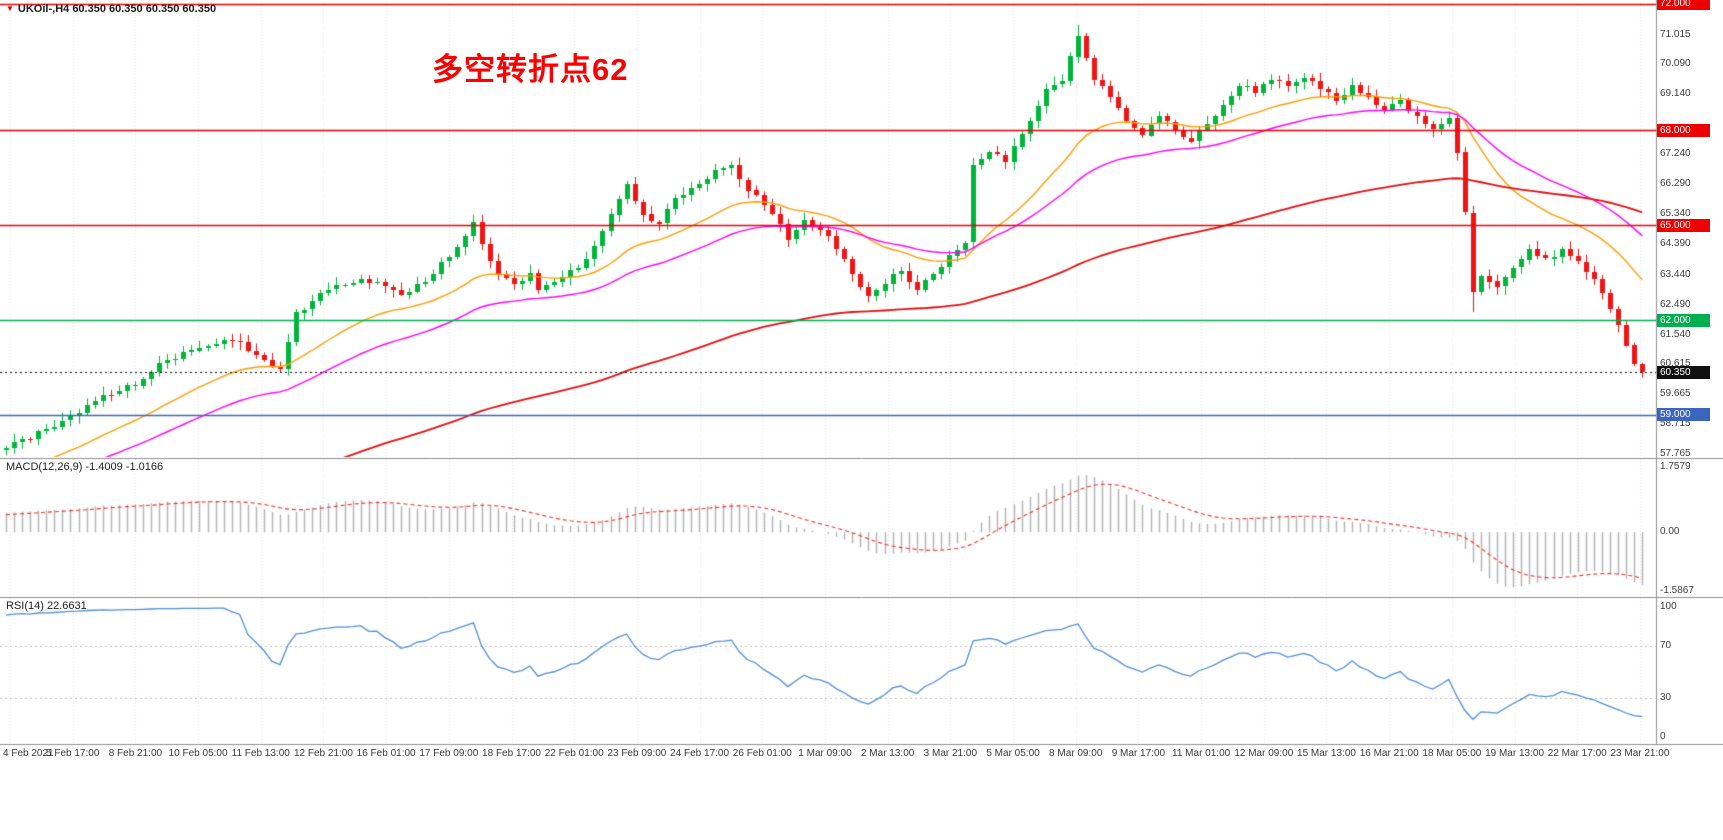 The height and width of the screenshot is (840, 1723). What do you see at coordinates (85, 467) in the screenshot?
I see `macd-label: MACD(12,26,9) -1.4009 -1.0166` at bounding box center [85, 467].